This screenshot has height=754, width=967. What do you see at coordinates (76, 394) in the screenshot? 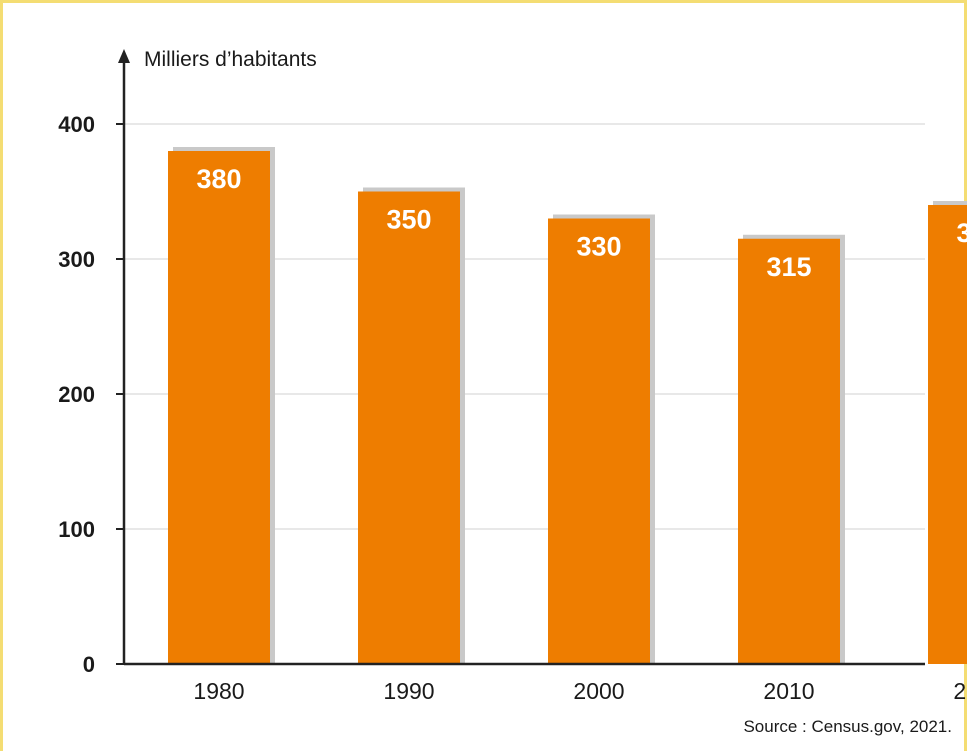
I see `y-tick-label: 200` at bounding box center [76, 394].